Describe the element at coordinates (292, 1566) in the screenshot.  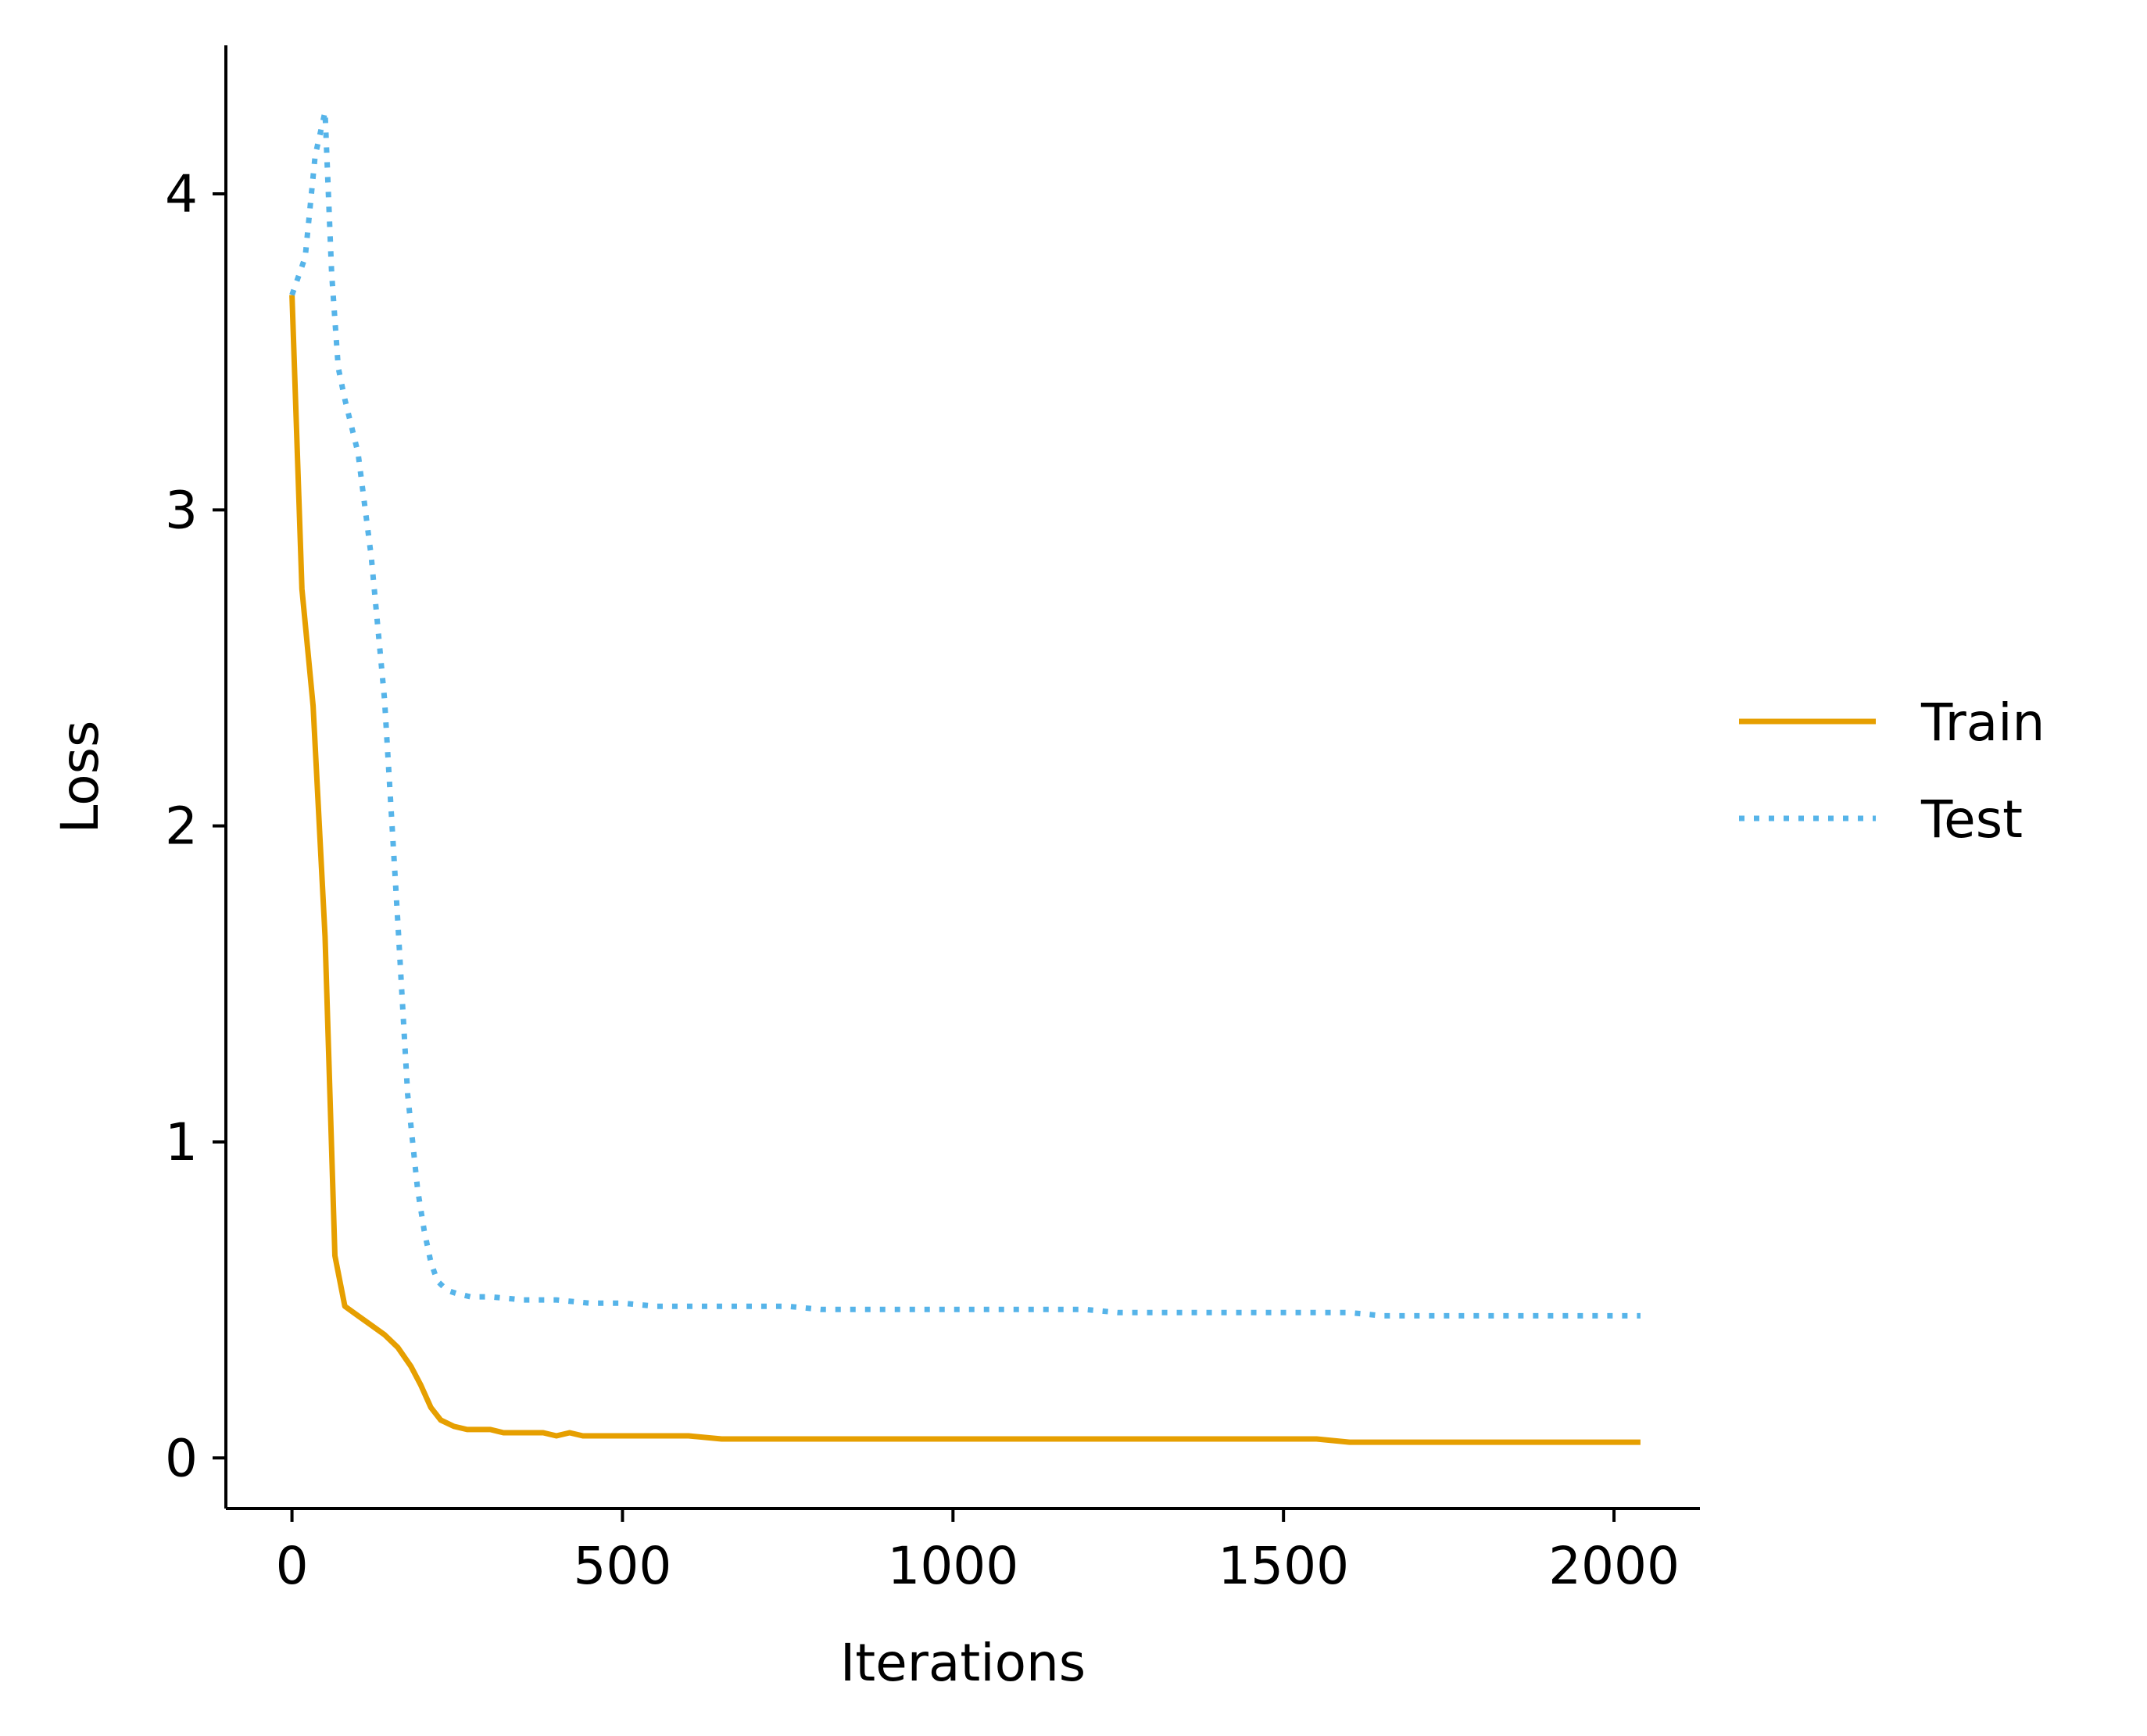
I see `x-tick-label: 0` at that location.